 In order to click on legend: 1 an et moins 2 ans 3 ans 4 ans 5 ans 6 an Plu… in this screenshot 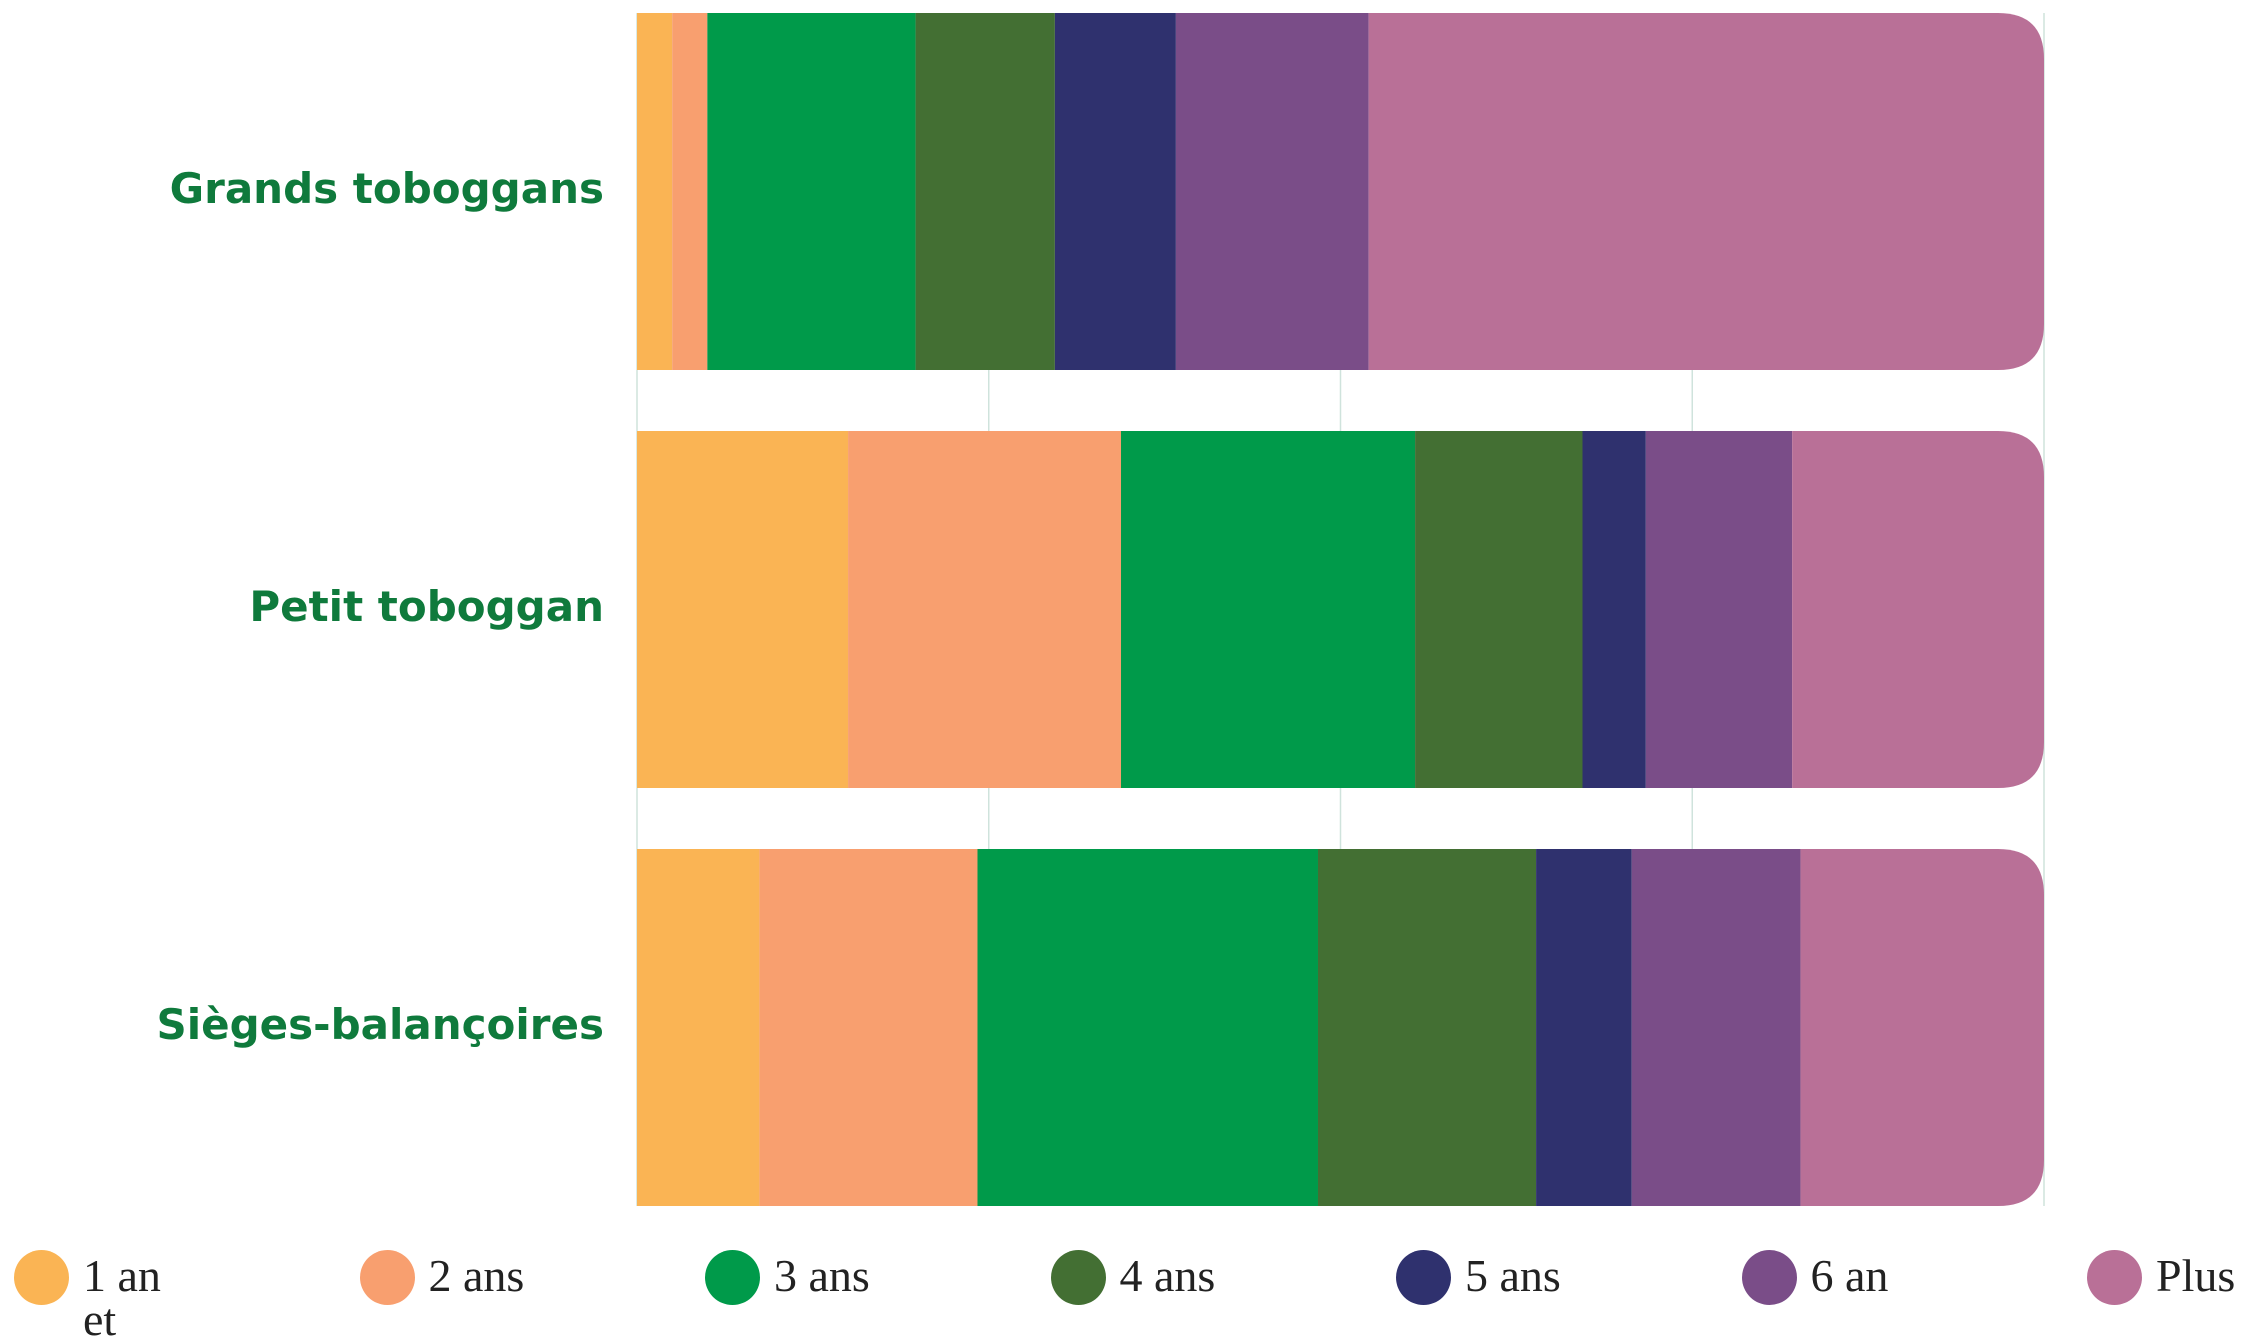, I will do `click(1125, 1294)`.